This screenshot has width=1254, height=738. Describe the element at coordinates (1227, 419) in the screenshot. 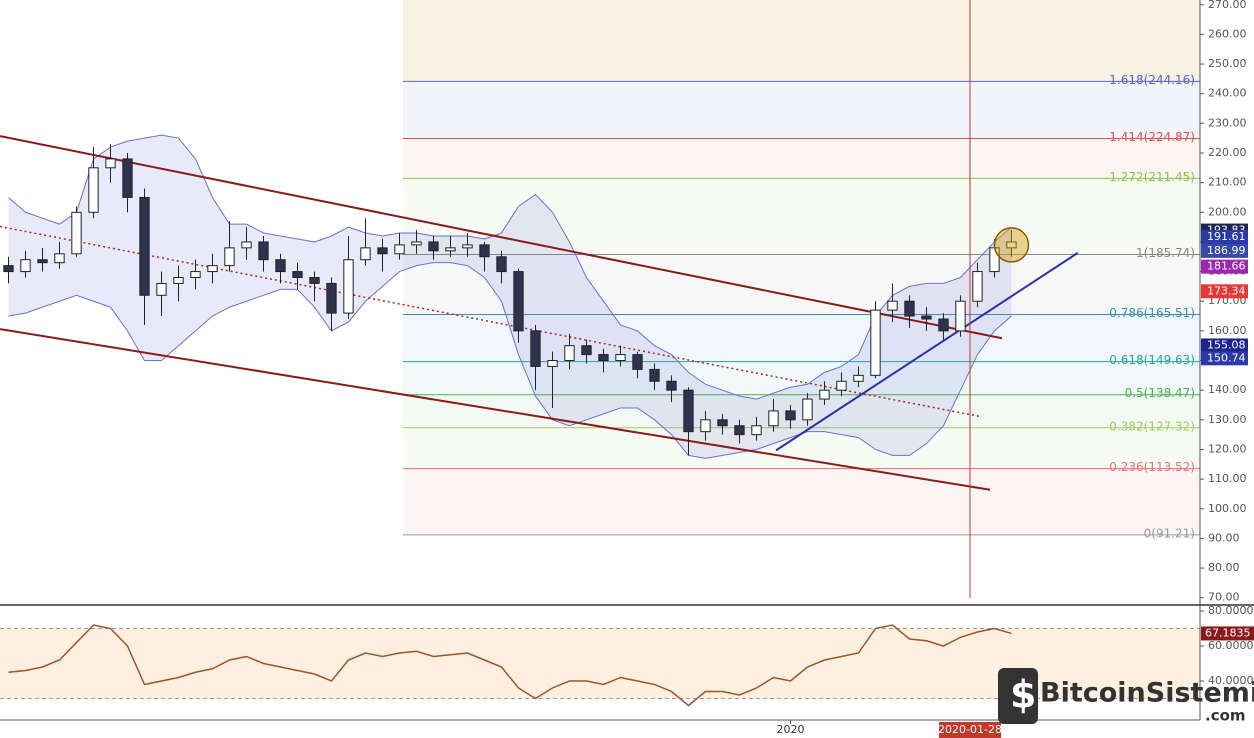

I see `y-tick-label: 130.00` at that location.